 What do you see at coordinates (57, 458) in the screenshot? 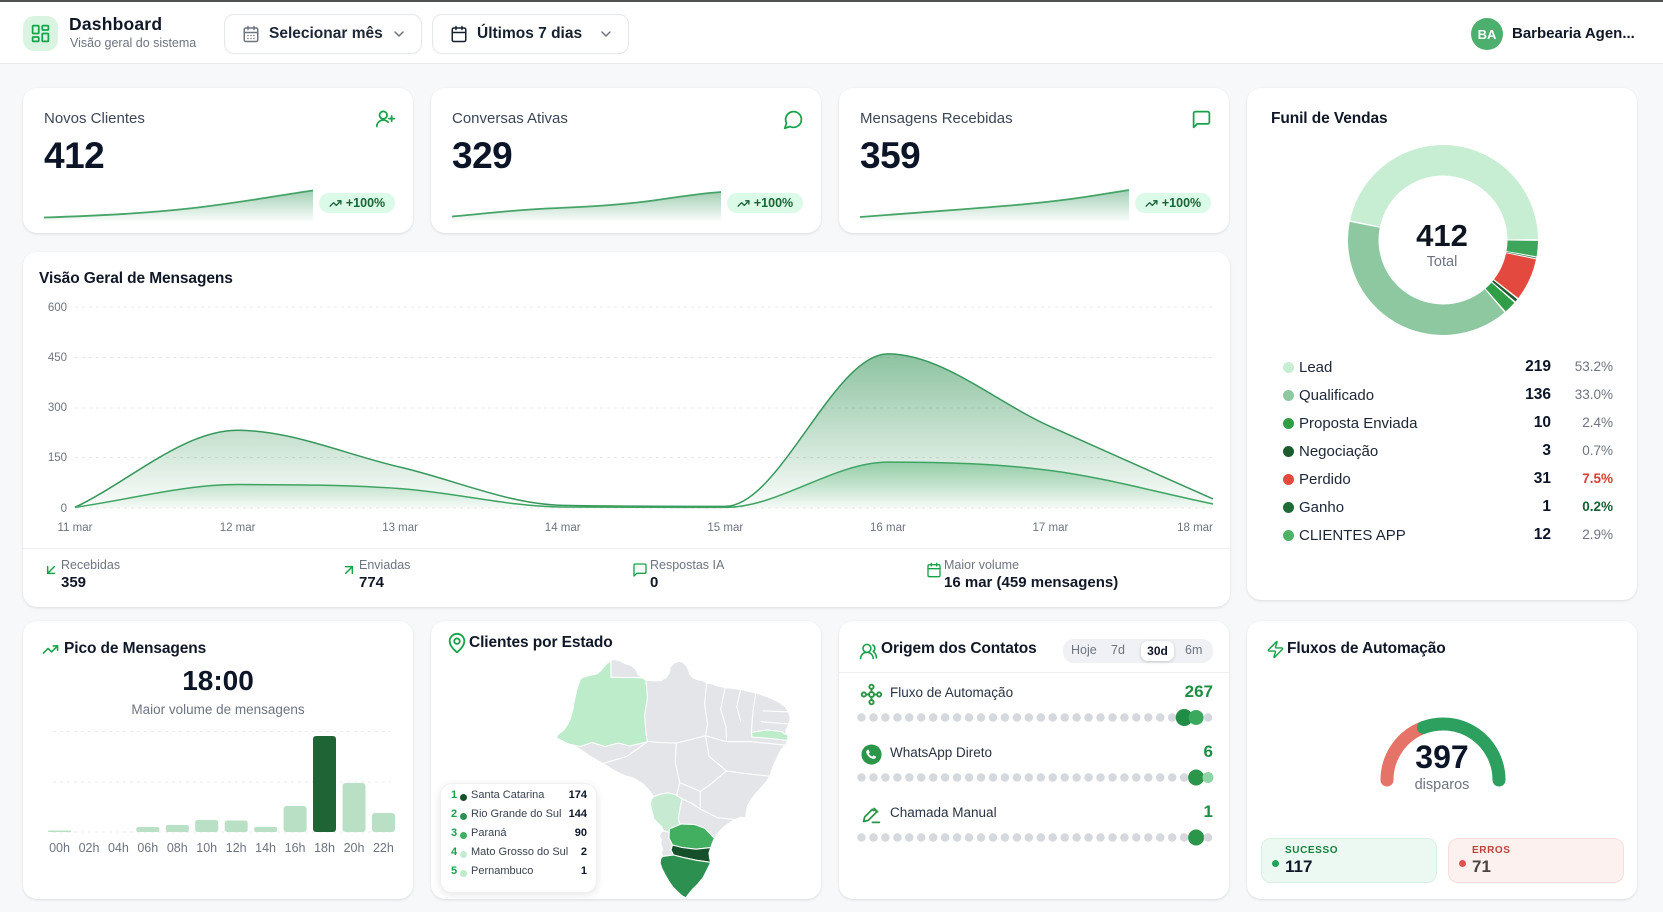
I see `svg-text: 150` at bounding box center [57, 458].